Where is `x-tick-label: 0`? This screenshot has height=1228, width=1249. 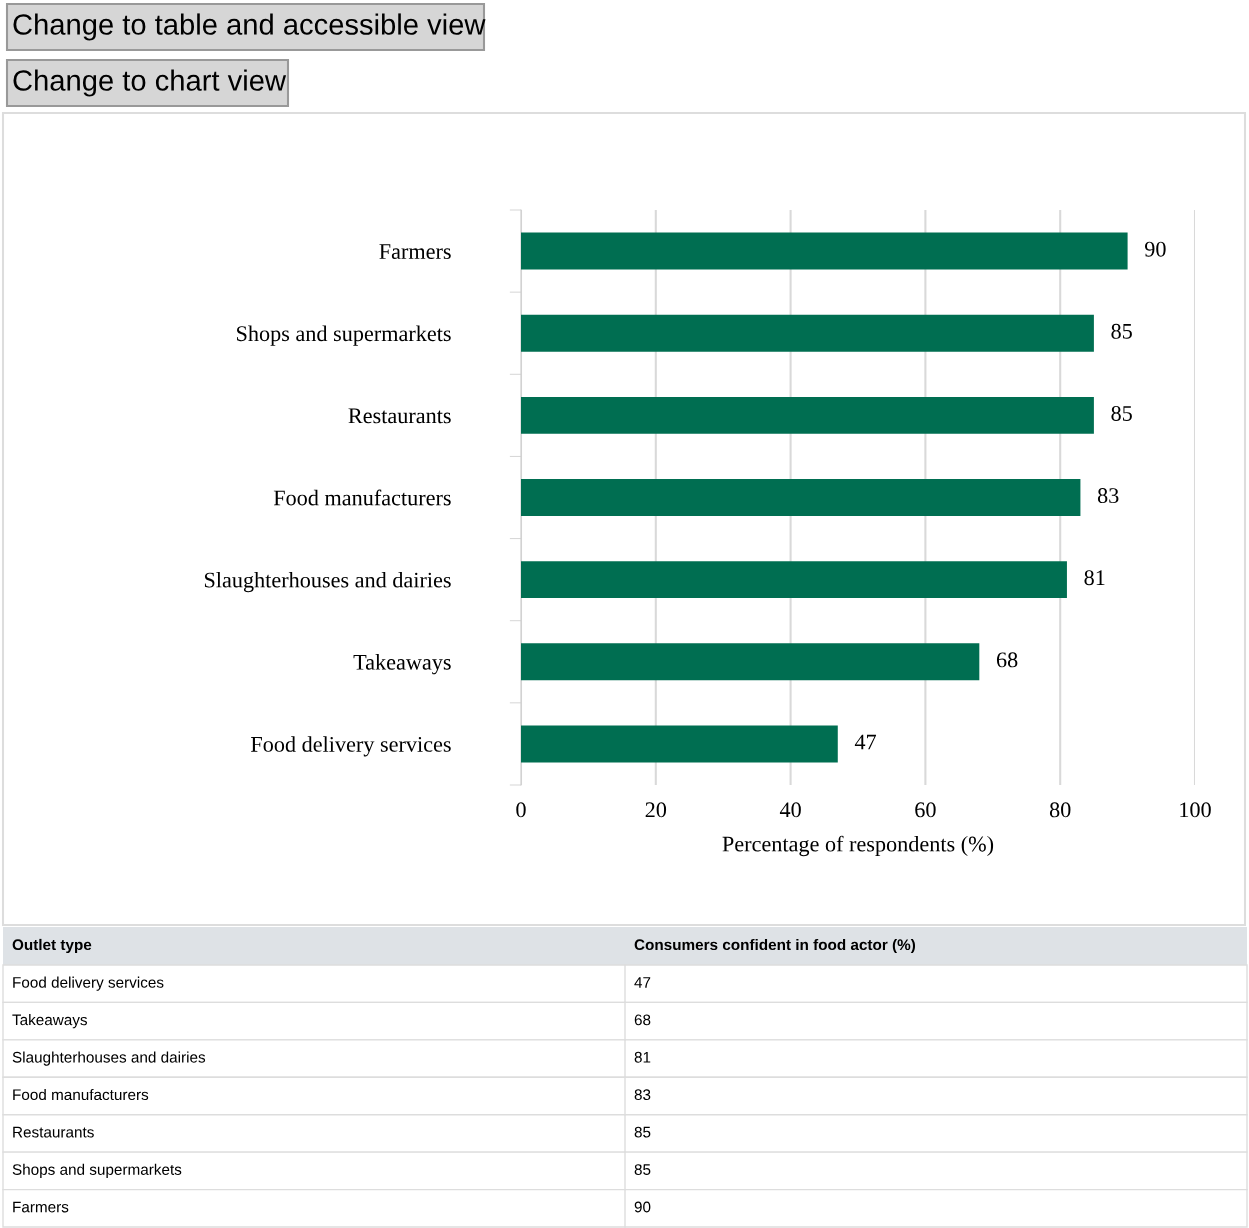
x-tick-label: 0 is located at coordinates (521, 810).